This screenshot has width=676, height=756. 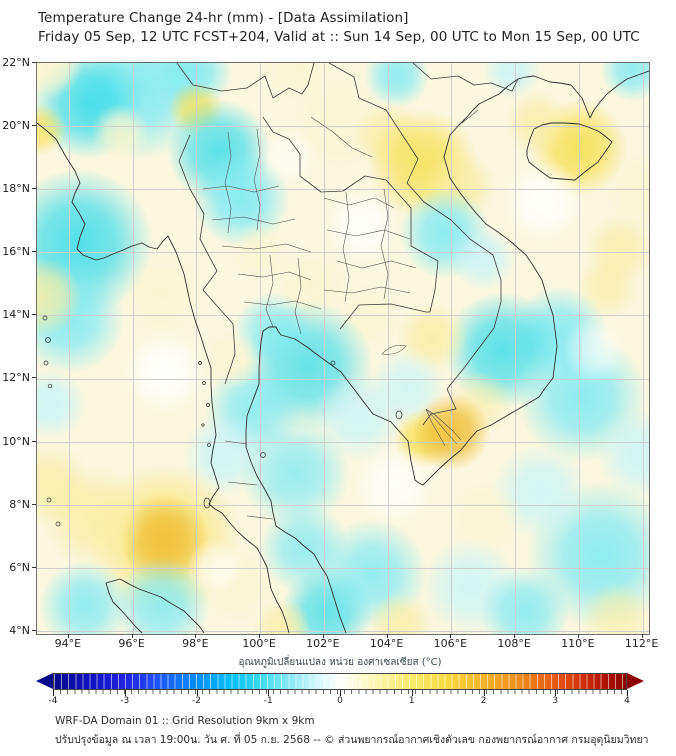 What do you see at coordinates (155, 606) in the screenshot?
I see `coastline-sumatra` at bounding box center [155, 606].